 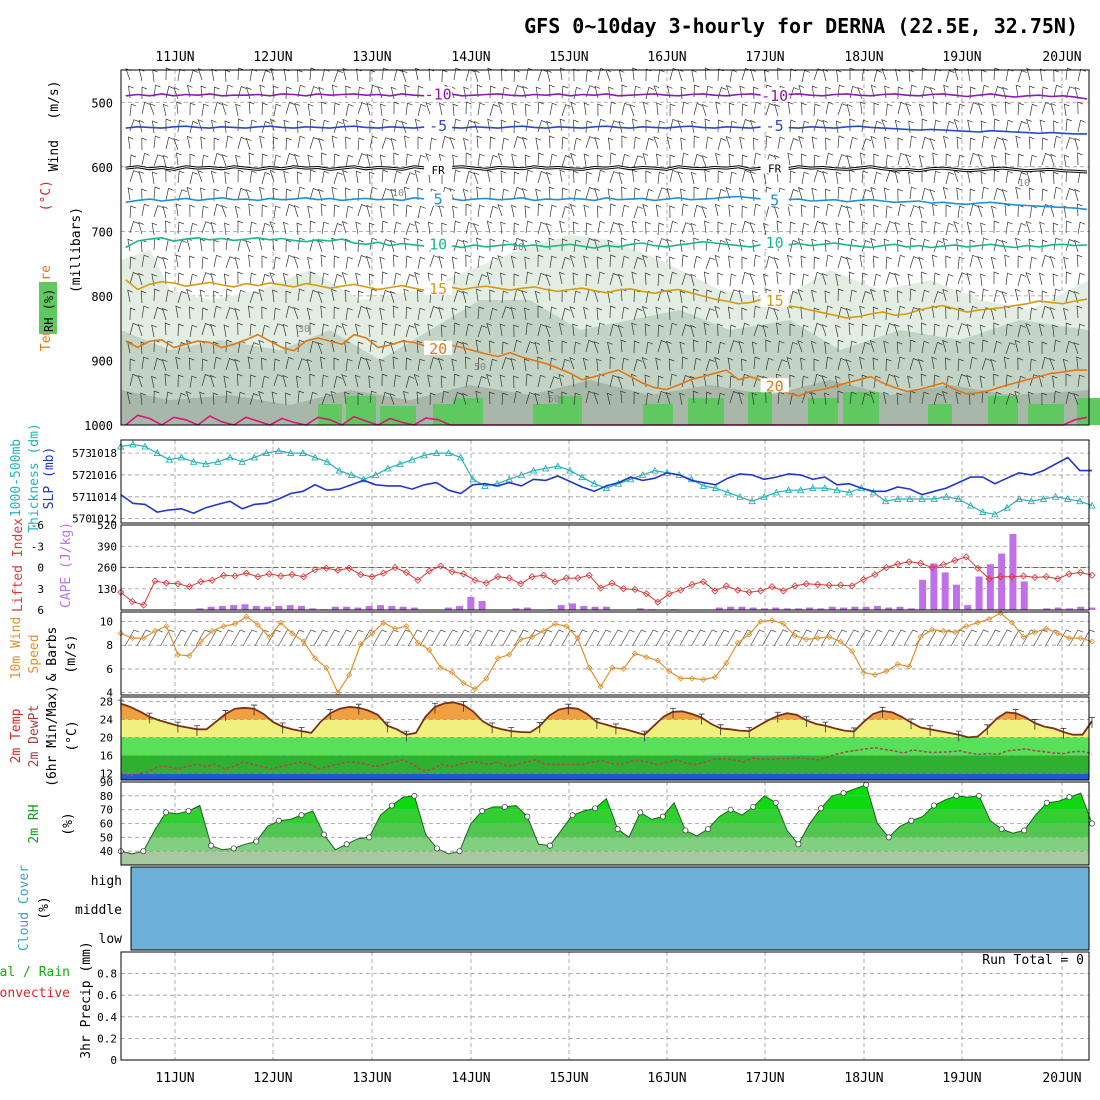 What do you see at coordinates (606, 485) in the screenshot?
I see `slp-line` at bounding box center [606, 485].